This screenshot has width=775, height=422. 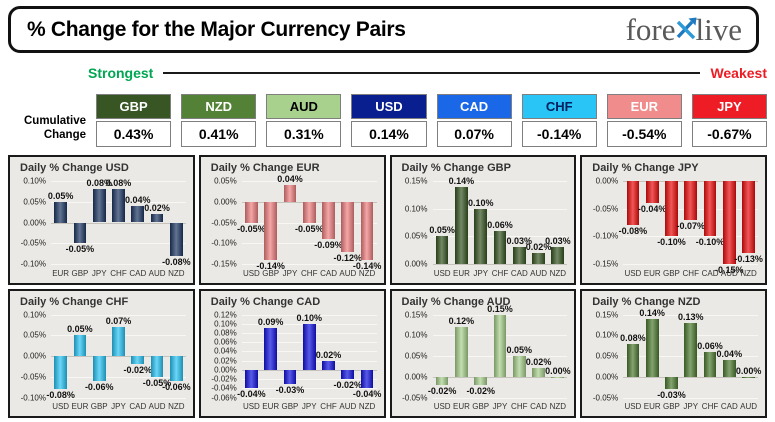 What do you see at coordinates (55, 128) in the screenshot?
I see `cumulative-change-label: Cumulative Change` at bounding box center [55, 128].